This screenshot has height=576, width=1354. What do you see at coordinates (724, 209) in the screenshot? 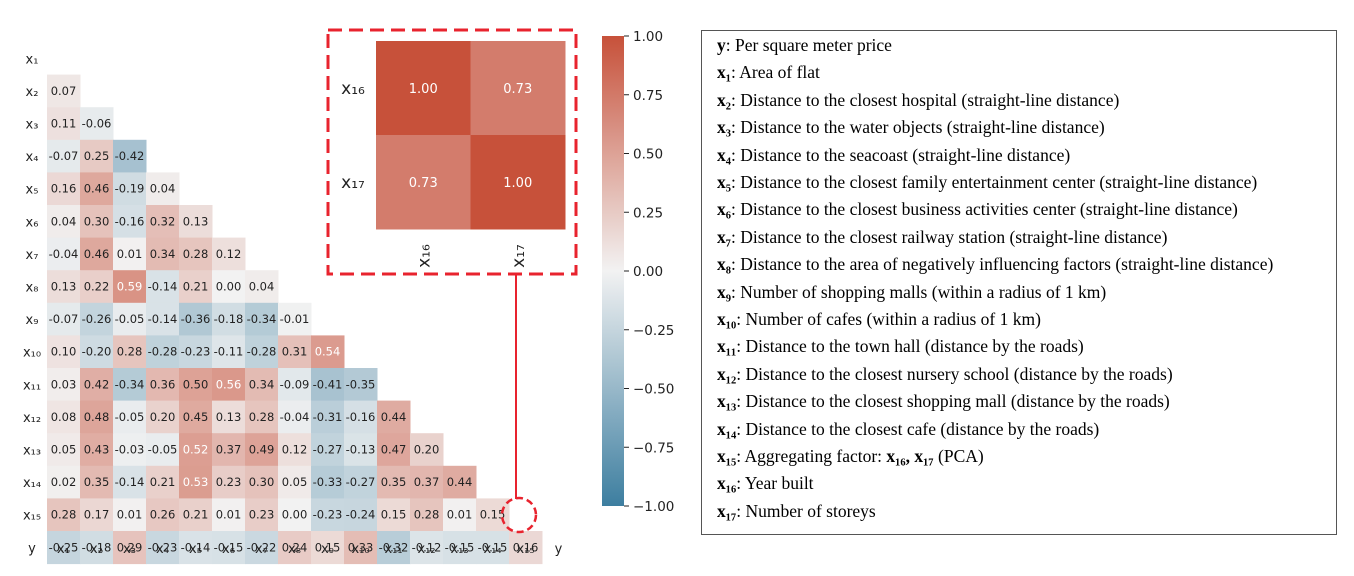
I see `legend-symbol: x₆` at bounding box center [724, 209].